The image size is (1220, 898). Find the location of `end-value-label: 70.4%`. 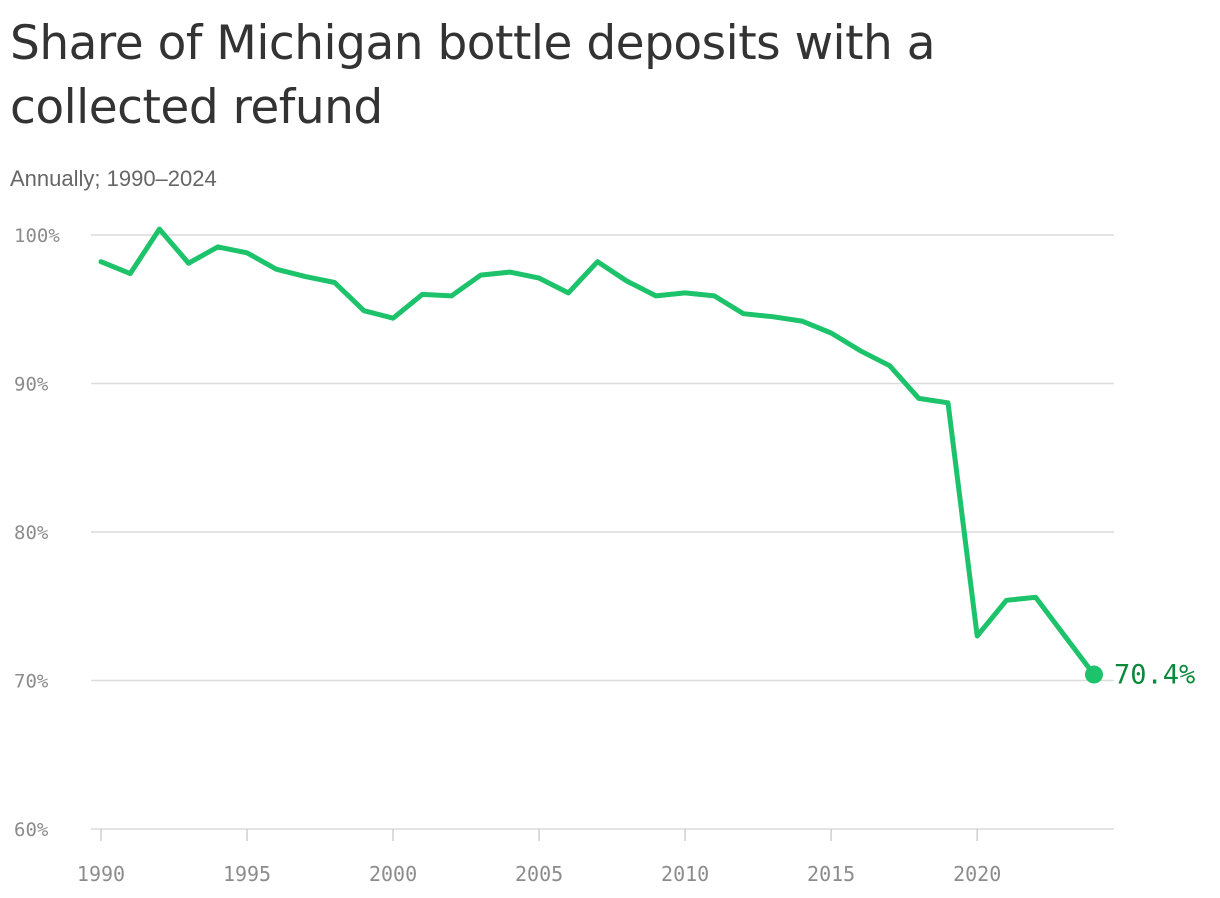

end-value-label: 70.4% is located at coordinates (1154, 675).